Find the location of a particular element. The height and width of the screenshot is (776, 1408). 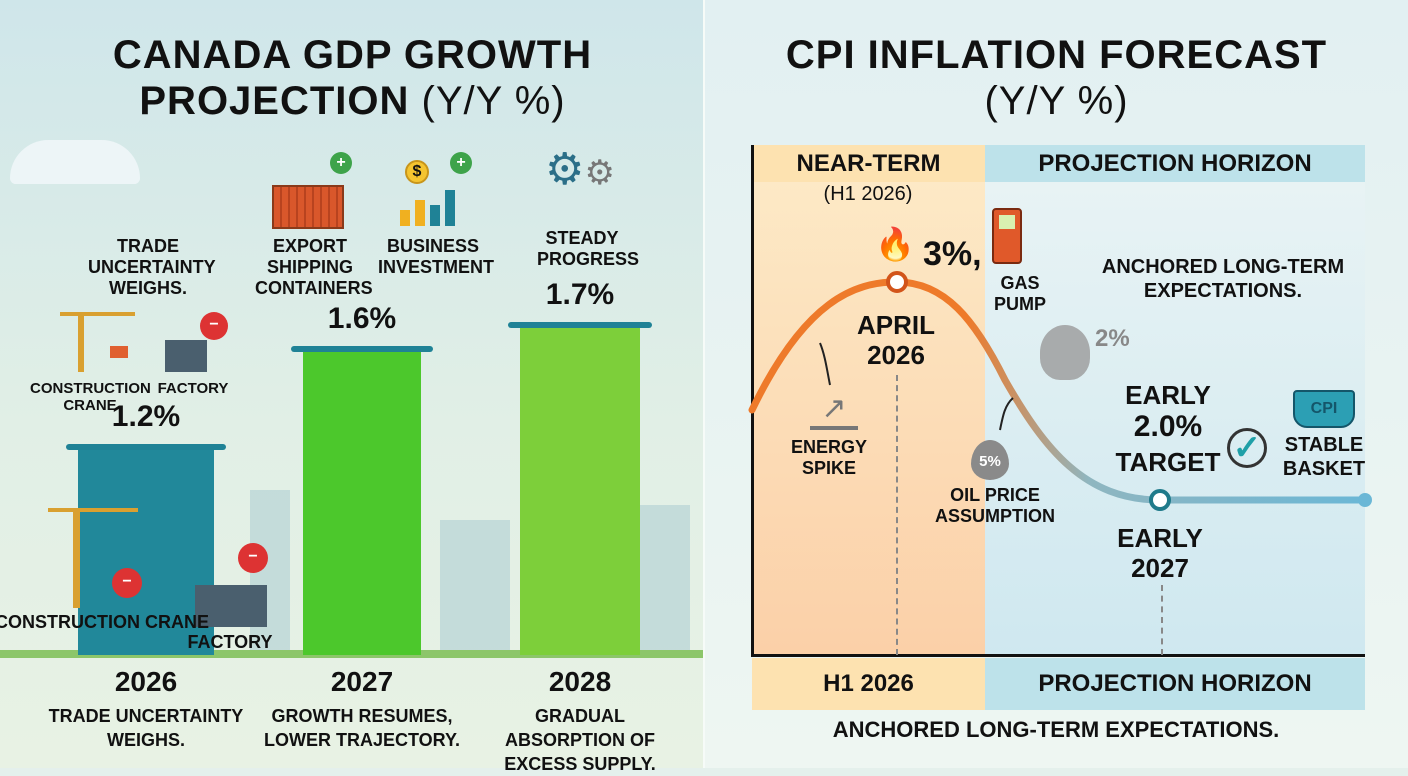

early-2027-label-2: 2027 is located at coordinates (1160, 568).